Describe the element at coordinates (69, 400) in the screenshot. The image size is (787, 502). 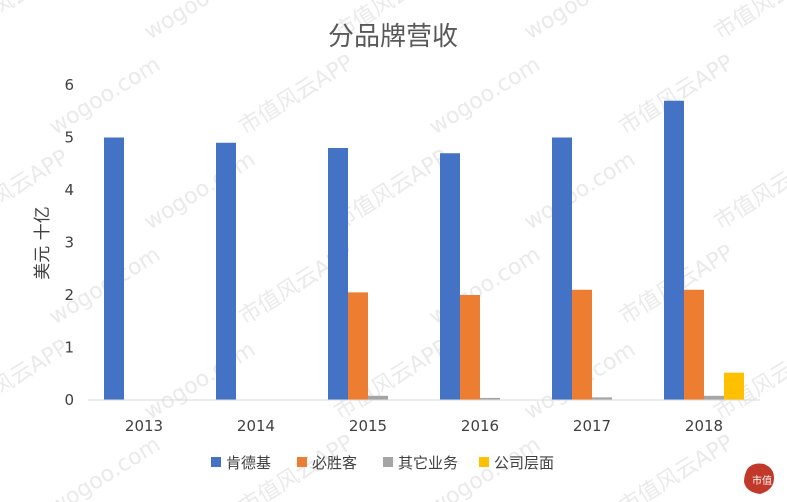
I see `y-tick-label: 0` at that location.